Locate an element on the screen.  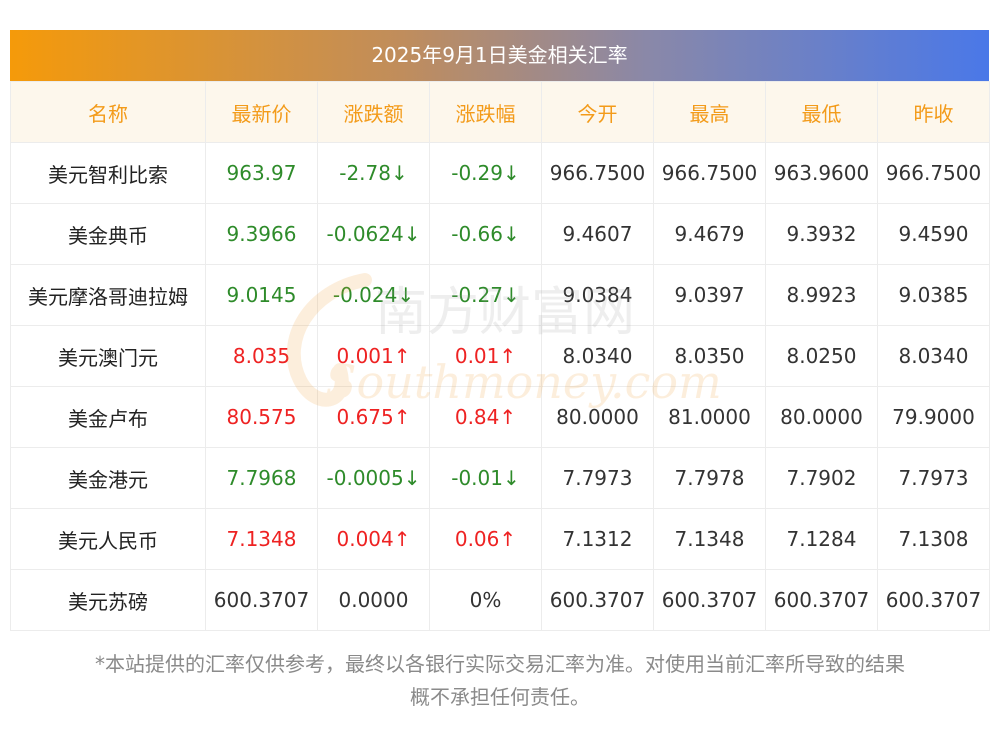
cell-latest: 9.0145 is located at coordinates (261, 295).